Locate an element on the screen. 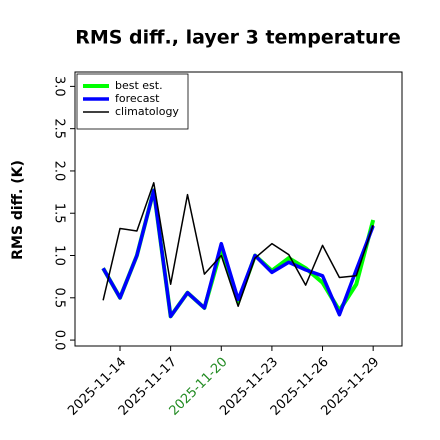 This screenshot has height=440, width=440. legend-label: forecast is located at coordinates (137, 98).